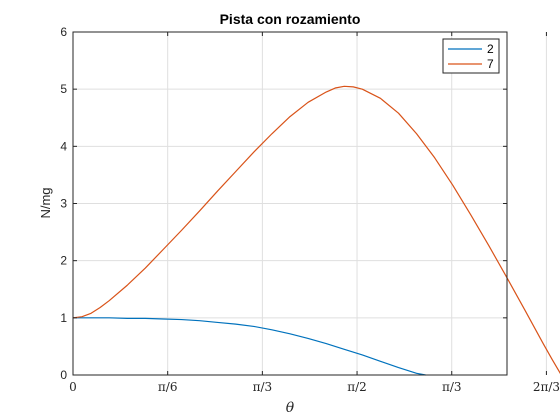  Describe the element at coordinates (63, 204) in the screenshot. I see `y-tick-label: 3` at that location.